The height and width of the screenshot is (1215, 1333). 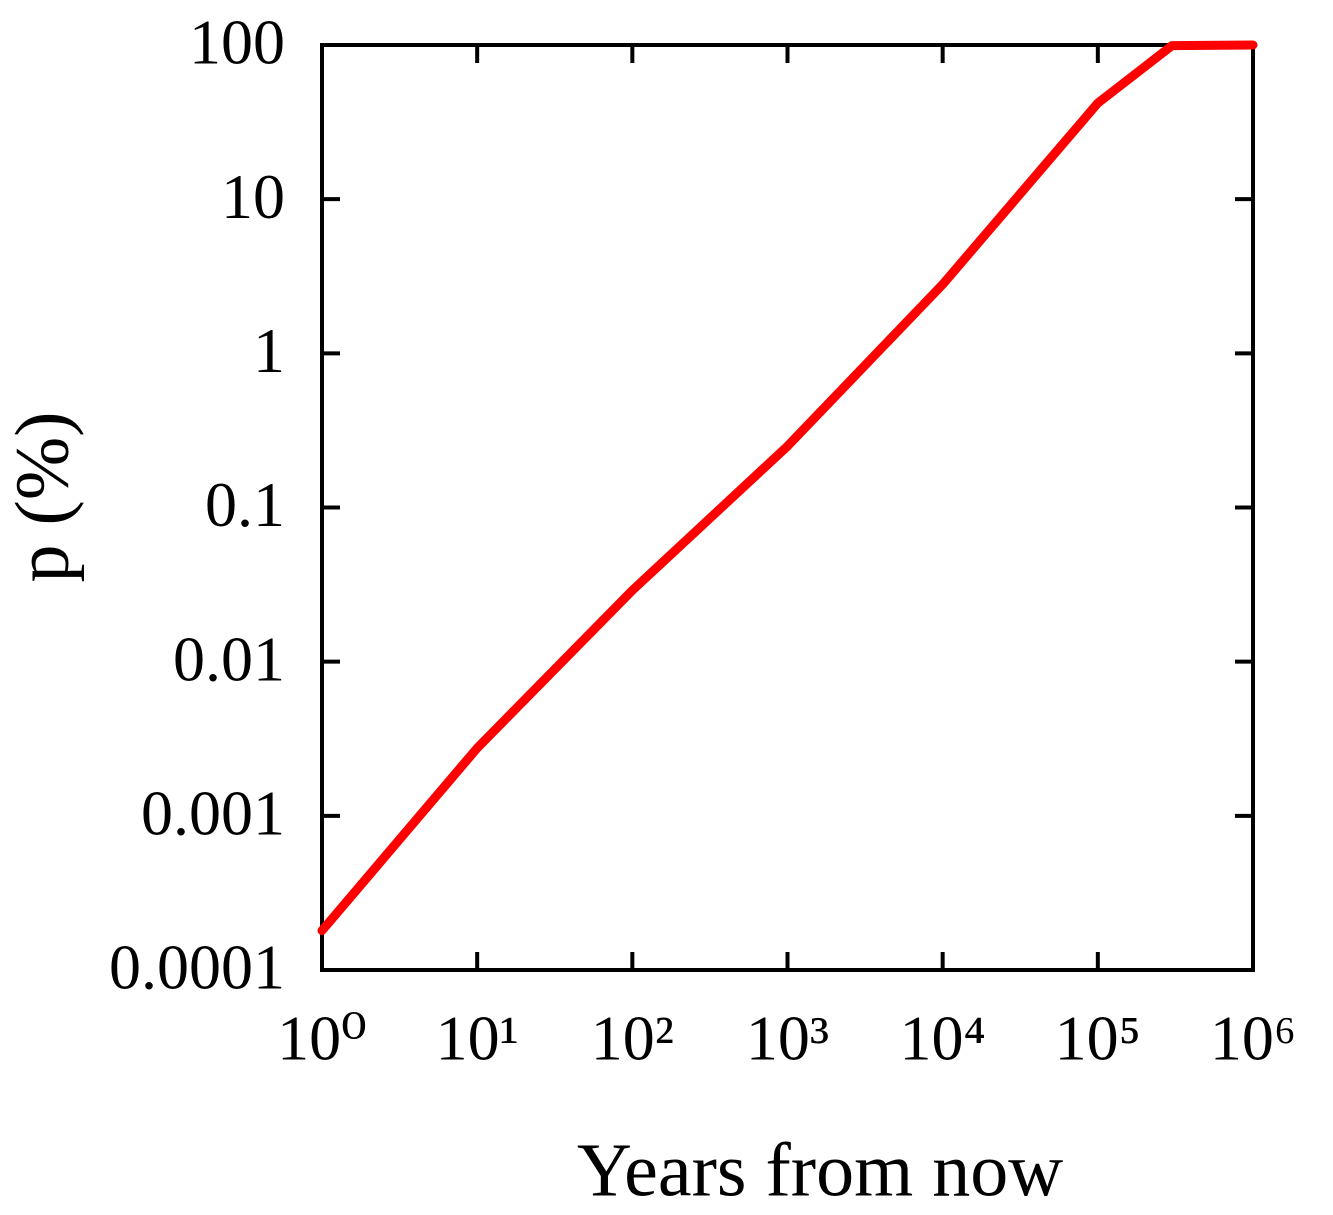 What do you see at coordinates (213, 813) in the screenshot?
I see `y-tick-label: 0.001` at bounding box center [213, 813].